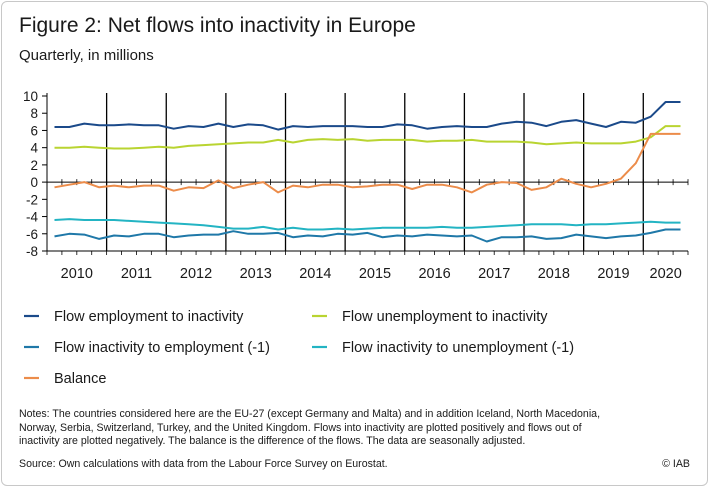 This screenshot has height=489, width=711. Describe the element at coordinates (32, 234) in the screenshot. I see `y-tick-label: -6` at that location.